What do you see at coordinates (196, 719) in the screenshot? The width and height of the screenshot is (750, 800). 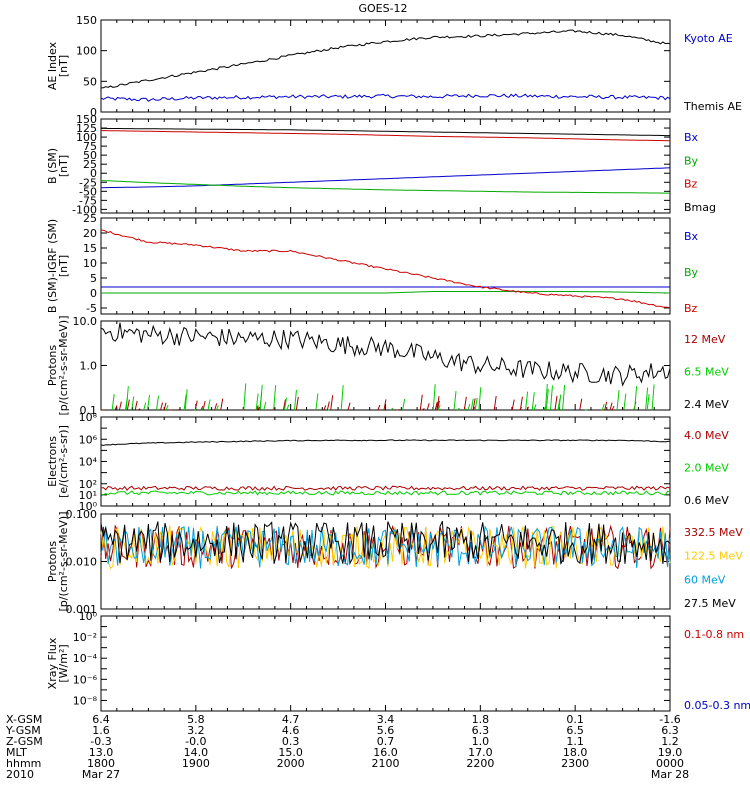 I see `x-tick-label: 5.8` at bounding box center [196, 719].